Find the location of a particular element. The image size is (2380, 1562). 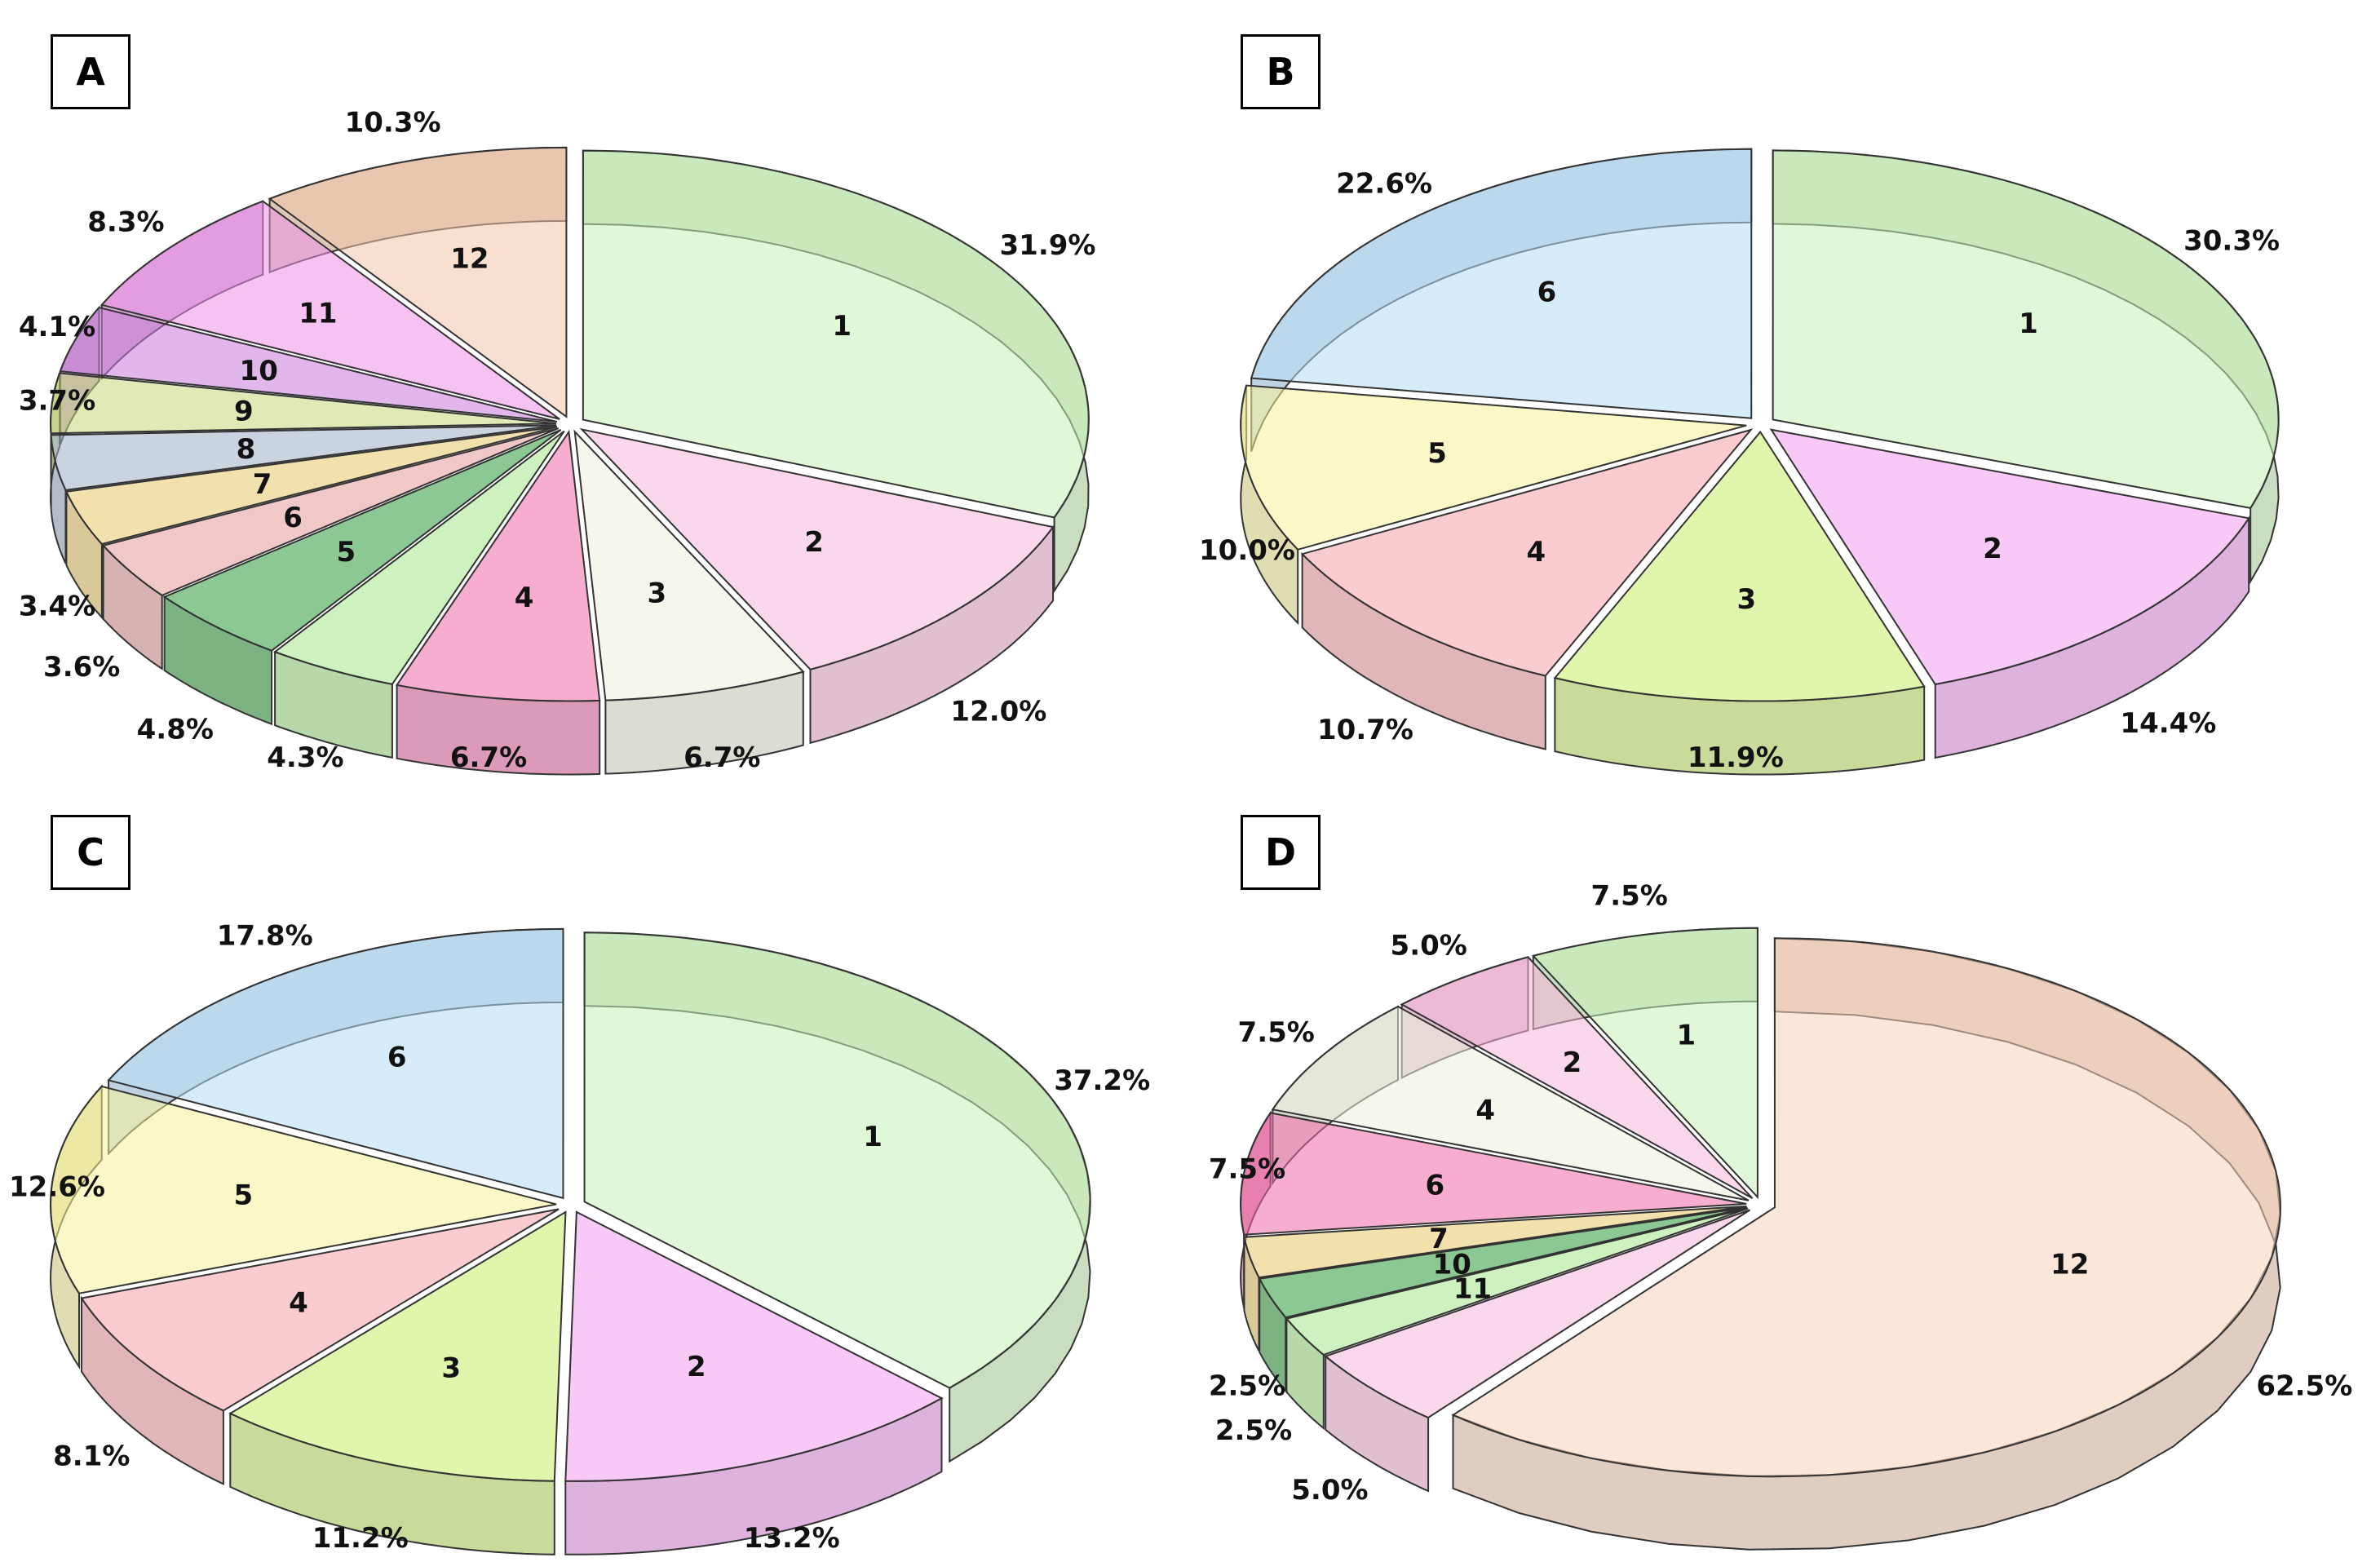

slice-percent-label: 10.7% is located at coordinates (1365, 730).